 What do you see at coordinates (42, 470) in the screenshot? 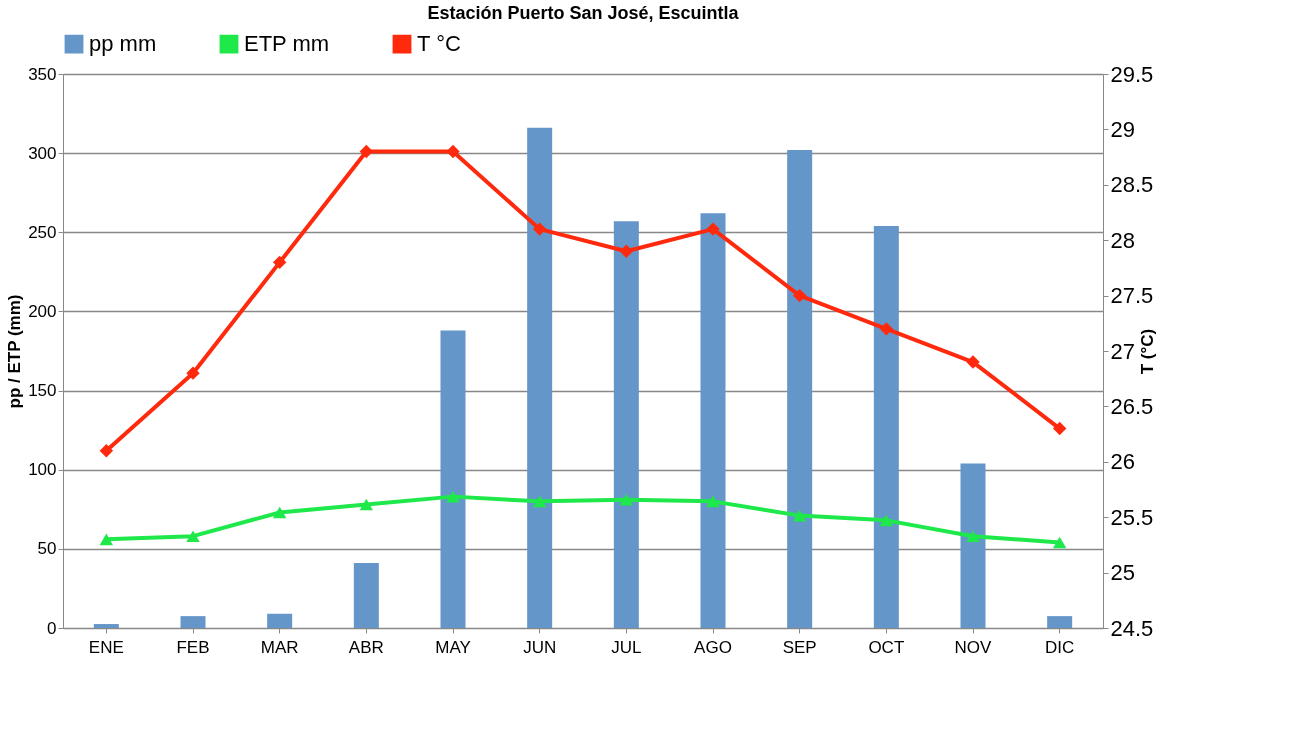
I see `y-tick-label: 100` at bounding box center [42, 470].